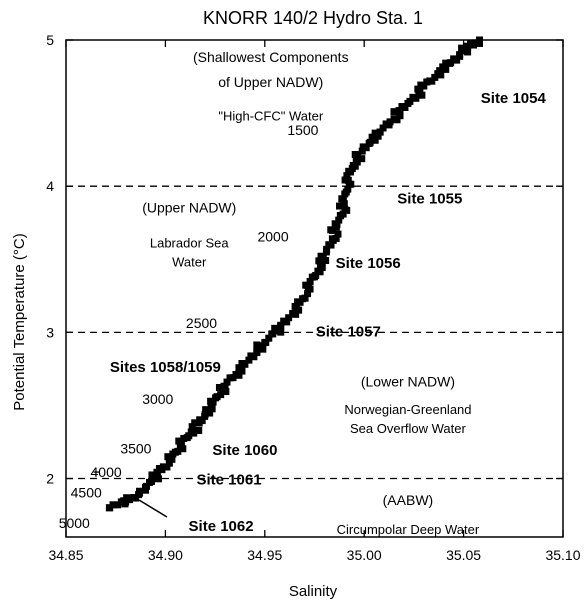 The image size is (588, 607). Describe the element at coordinates (74, 523) in the screenshot. I see `depth-label-text: 5000` at that location.